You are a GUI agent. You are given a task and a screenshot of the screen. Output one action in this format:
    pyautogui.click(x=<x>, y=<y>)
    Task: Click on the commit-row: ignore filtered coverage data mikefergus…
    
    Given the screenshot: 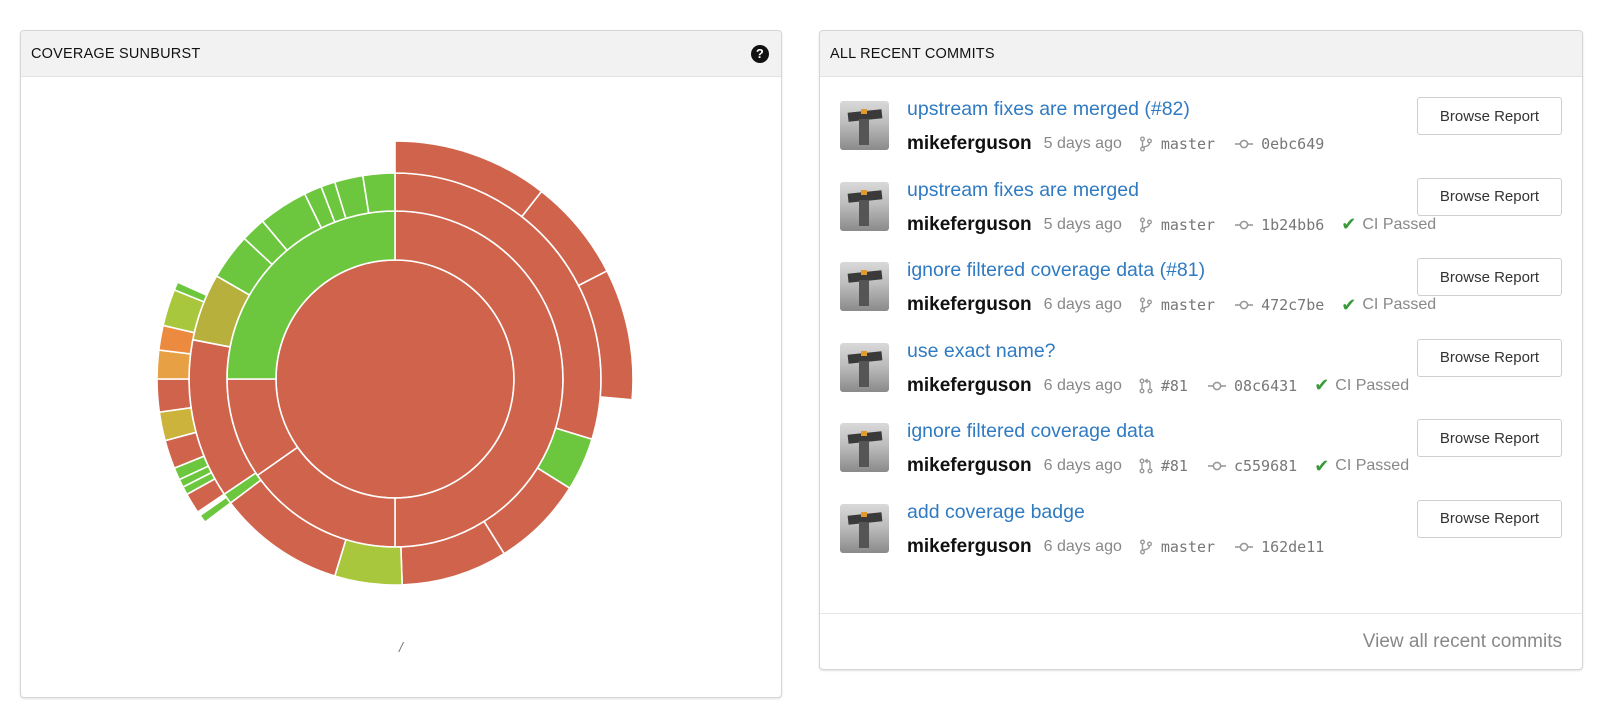 What is the action you would take?
    pyautogui.click(x=1201, y=454)
    